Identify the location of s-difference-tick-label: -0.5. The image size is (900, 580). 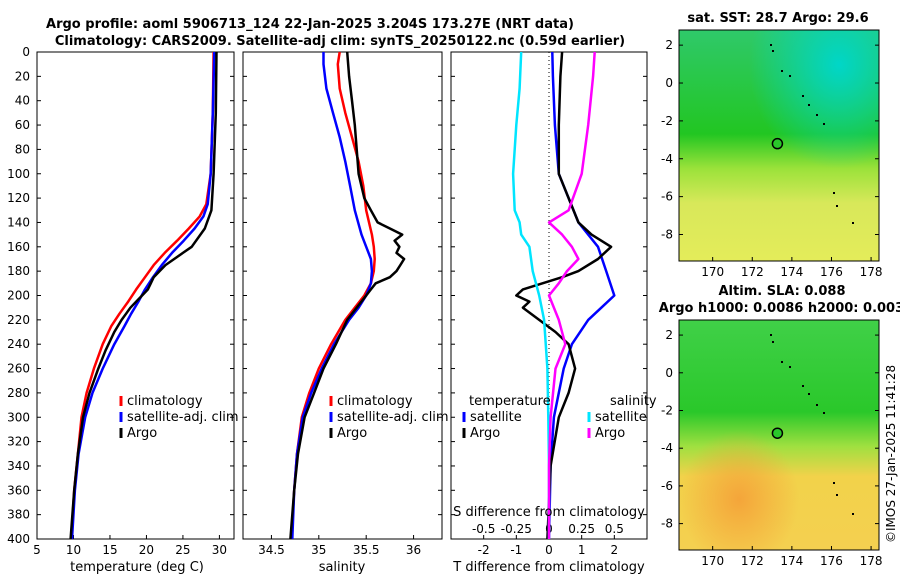
(483, 529).